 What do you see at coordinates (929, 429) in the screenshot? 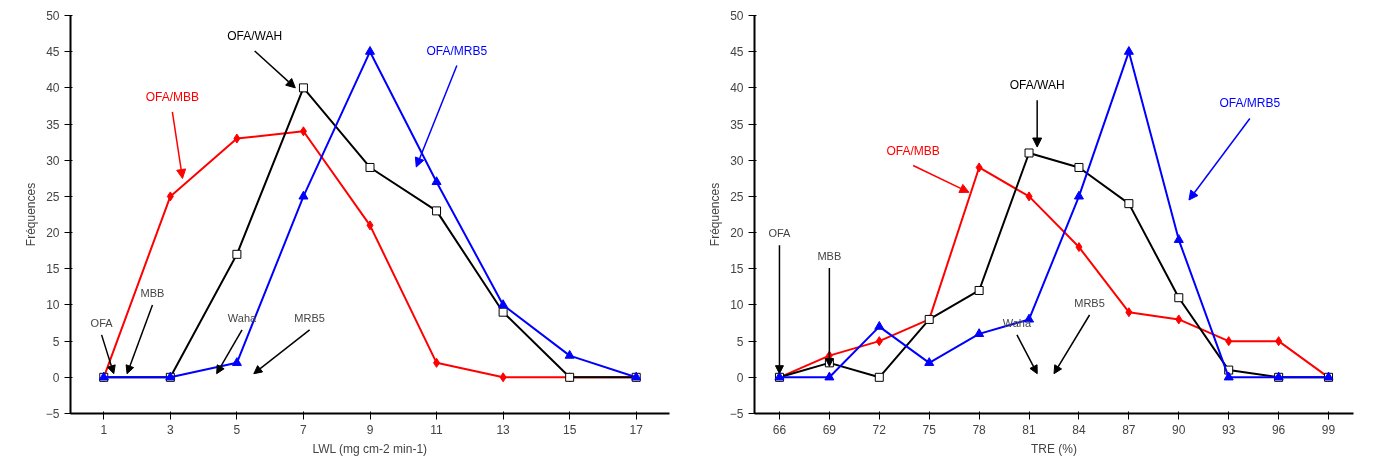
I see `x-tick-label: 75` at bounding box center [929, 429].